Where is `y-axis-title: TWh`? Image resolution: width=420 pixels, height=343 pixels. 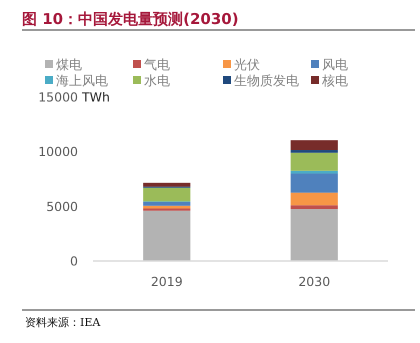
y-axis-title: TWh is located at coordinates (95, 97).